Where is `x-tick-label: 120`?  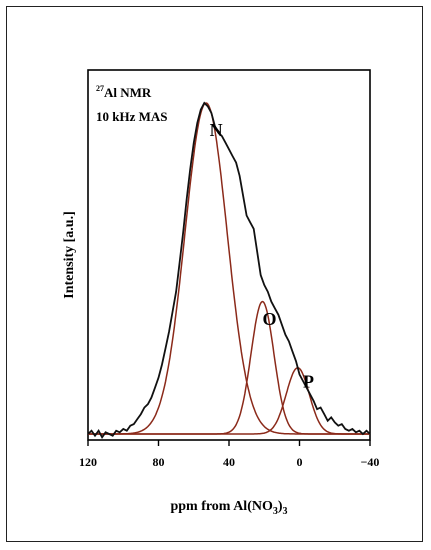
x-tick-label: 120 is located at coordinates (88, 462).